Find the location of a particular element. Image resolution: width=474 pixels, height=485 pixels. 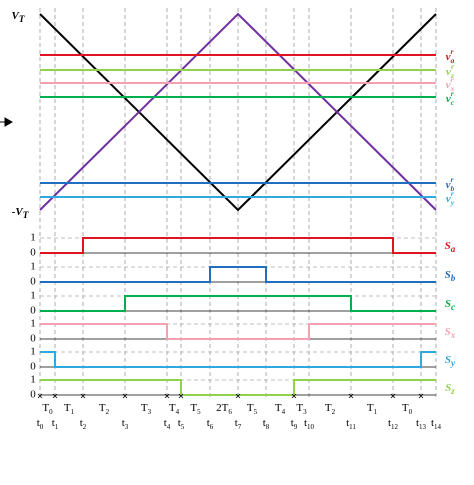

label-sub: 9 is located at coordinates (296, 427).